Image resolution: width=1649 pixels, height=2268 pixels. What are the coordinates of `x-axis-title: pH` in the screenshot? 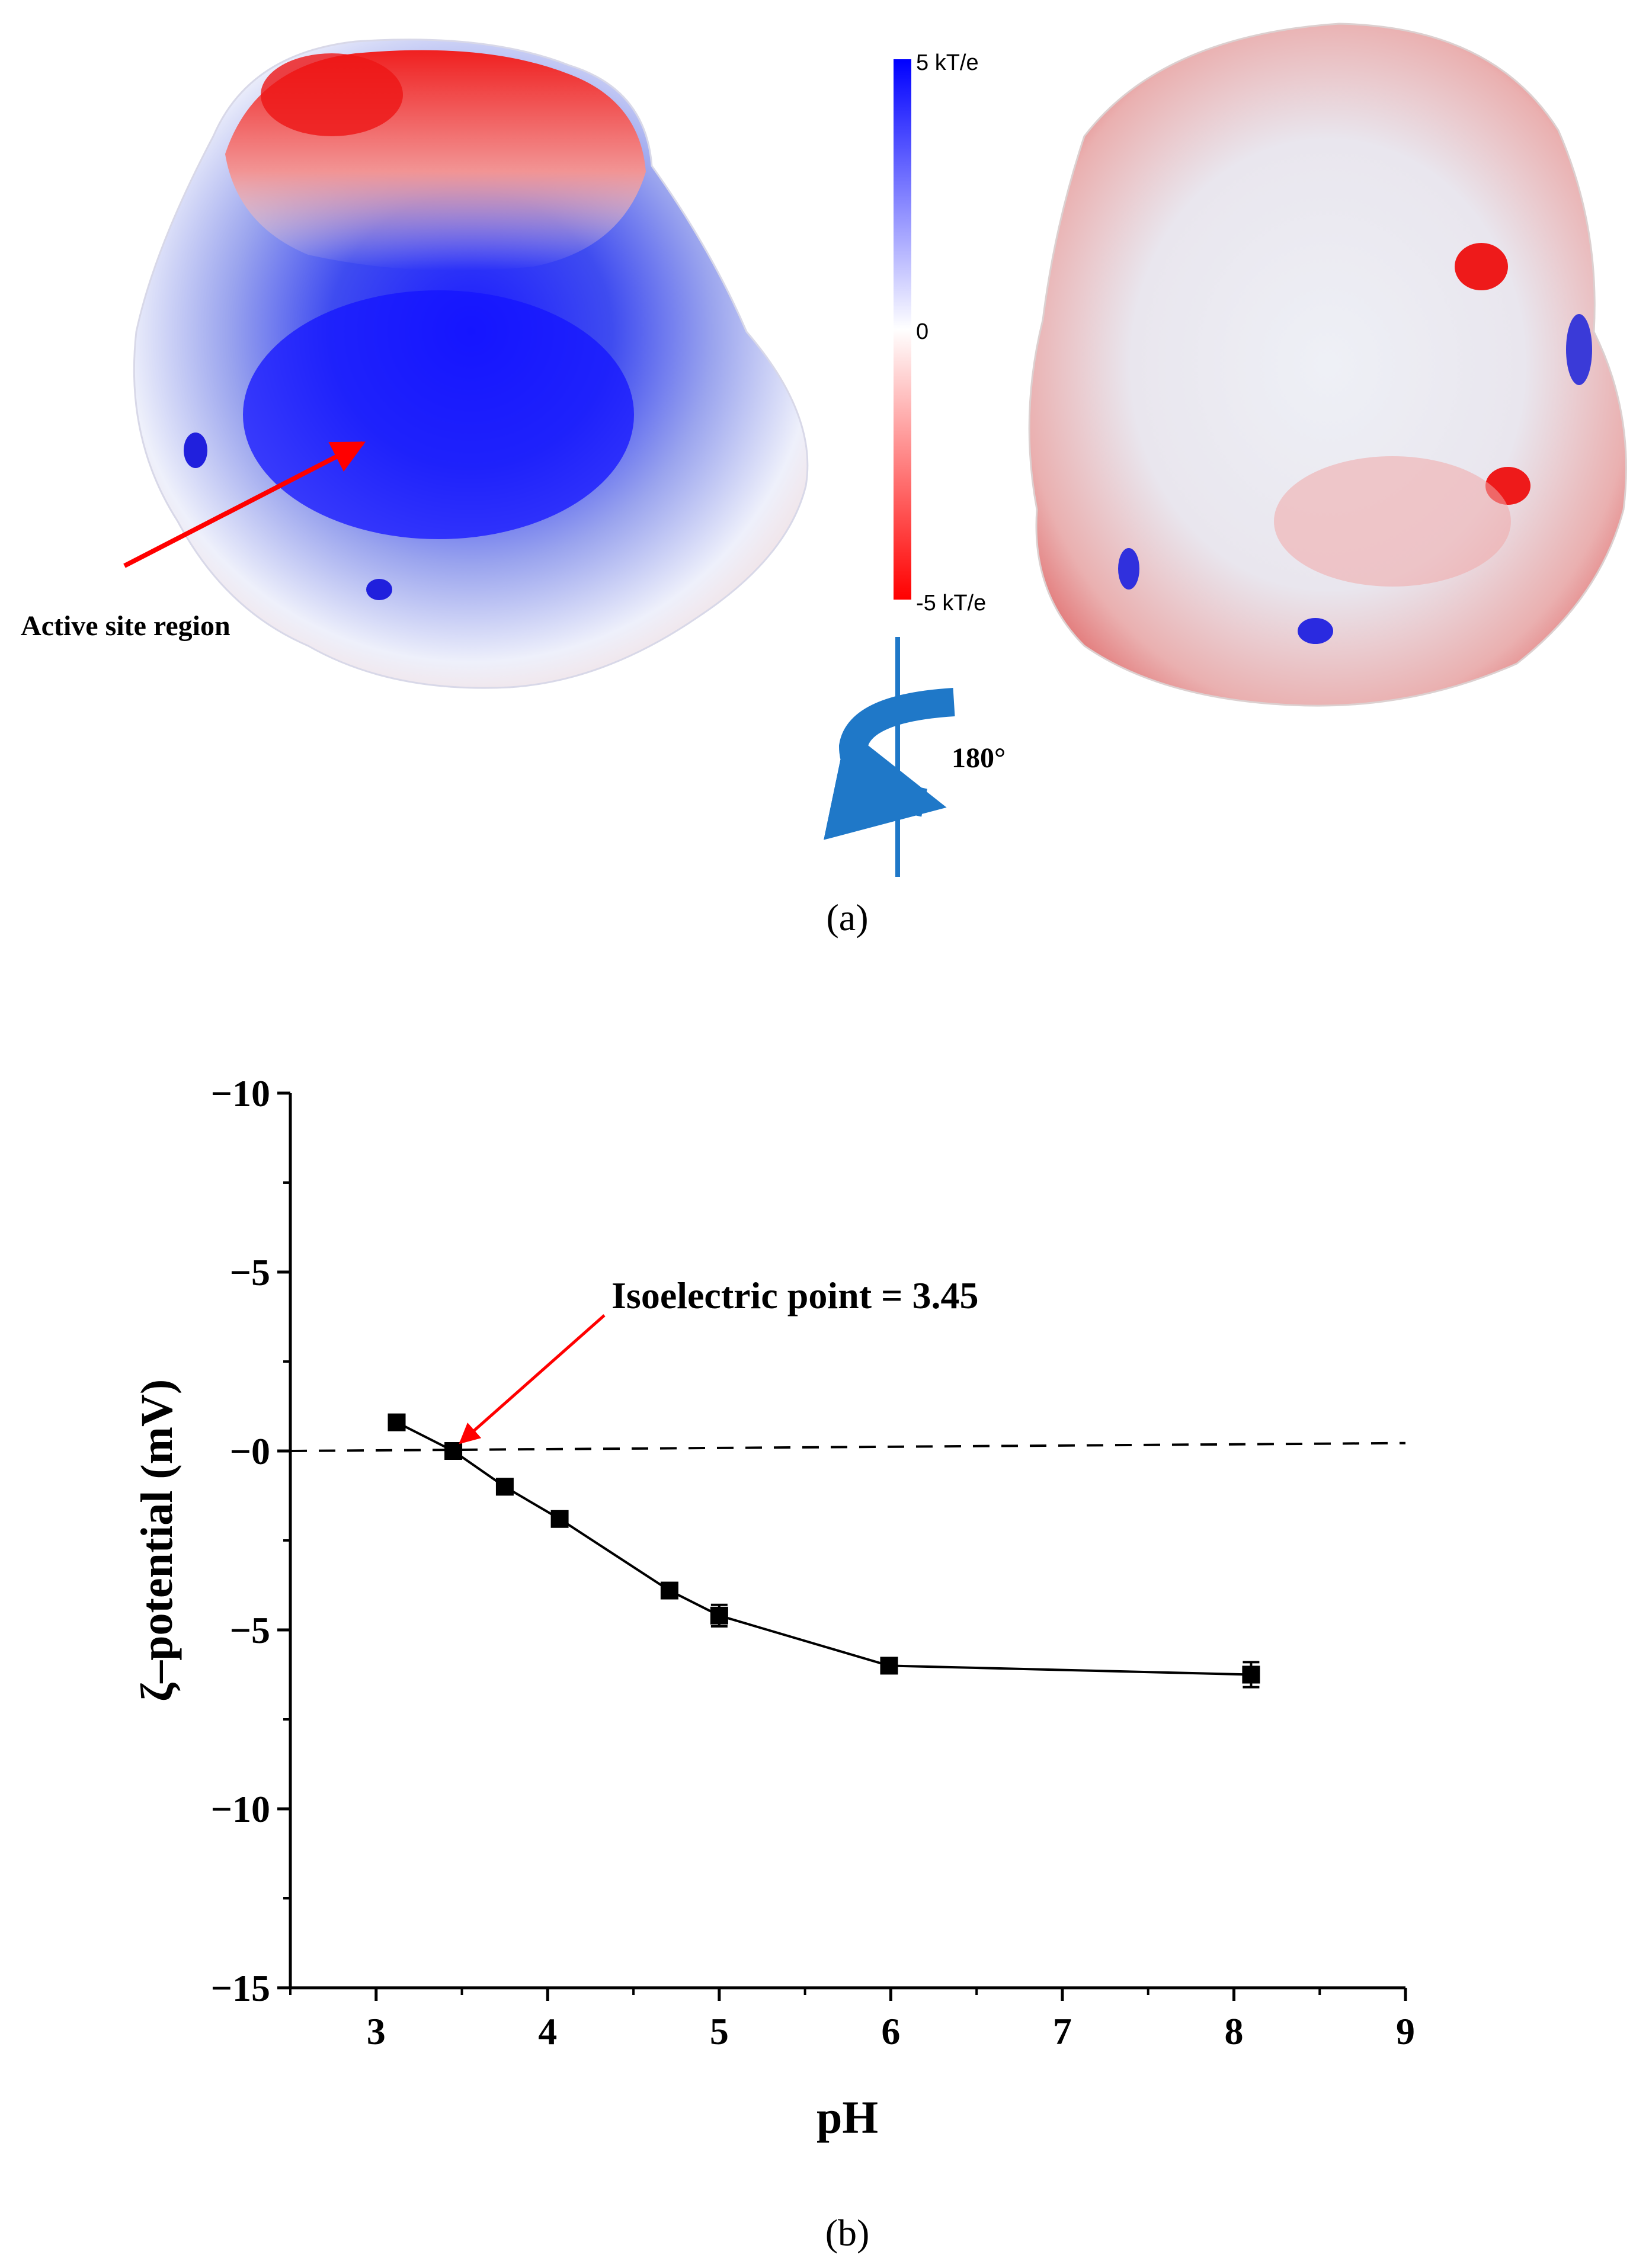 It's located at (847, 2117).